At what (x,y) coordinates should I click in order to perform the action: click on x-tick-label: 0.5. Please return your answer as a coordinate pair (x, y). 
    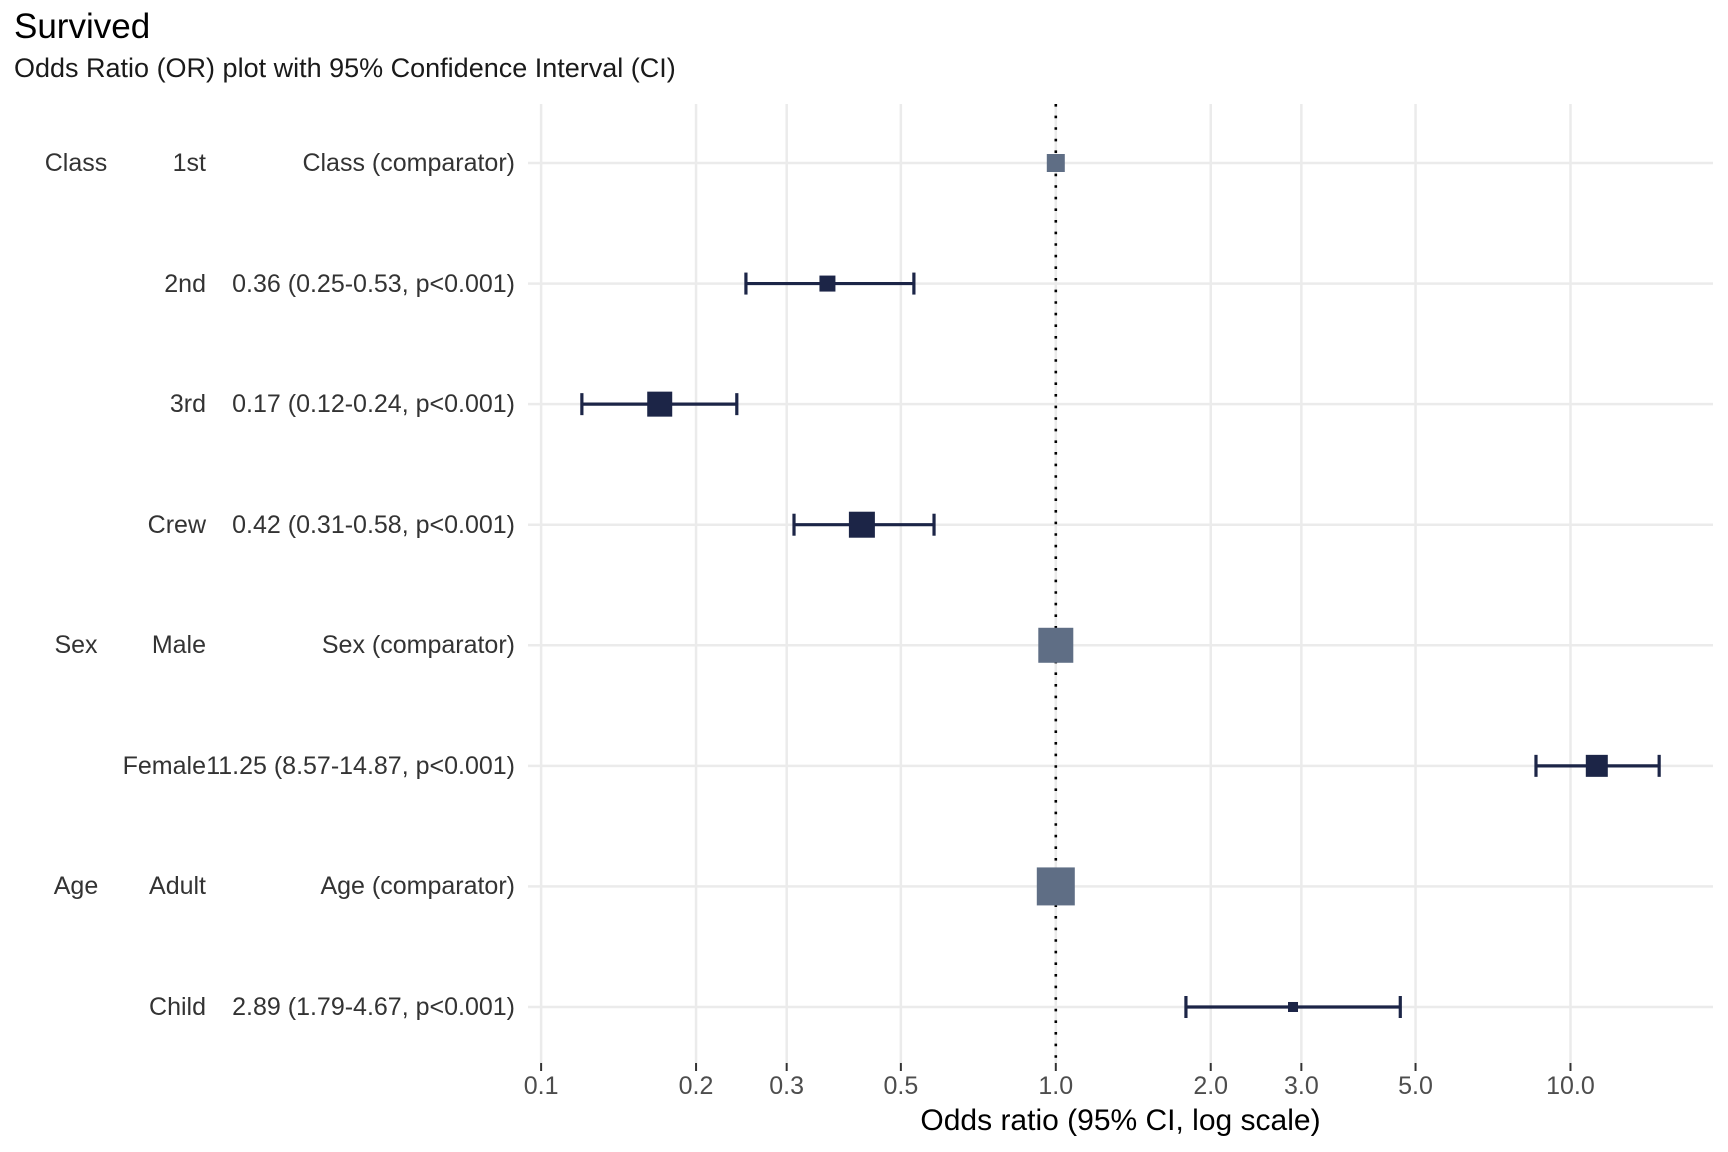
    Looking at the image, I should click on (901, 1086).